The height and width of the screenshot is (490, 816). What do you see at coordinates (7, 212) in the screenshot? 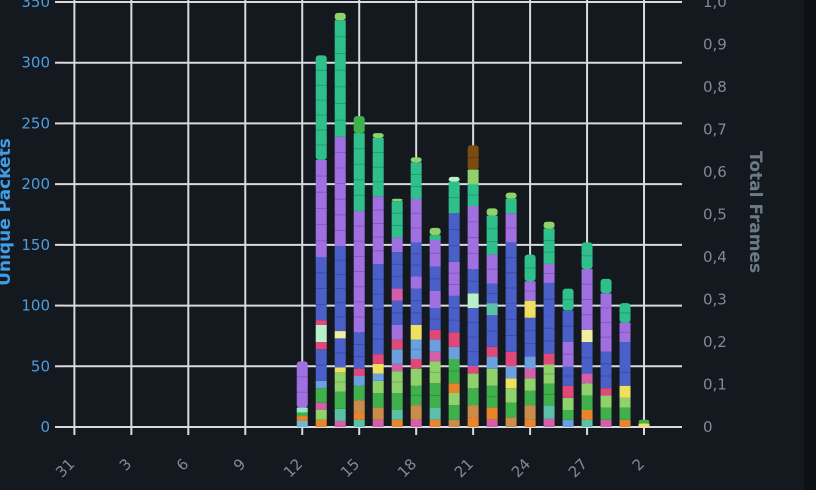
I see `y-axis-left-label: Unique Packets` at bounding box center [7, 212].